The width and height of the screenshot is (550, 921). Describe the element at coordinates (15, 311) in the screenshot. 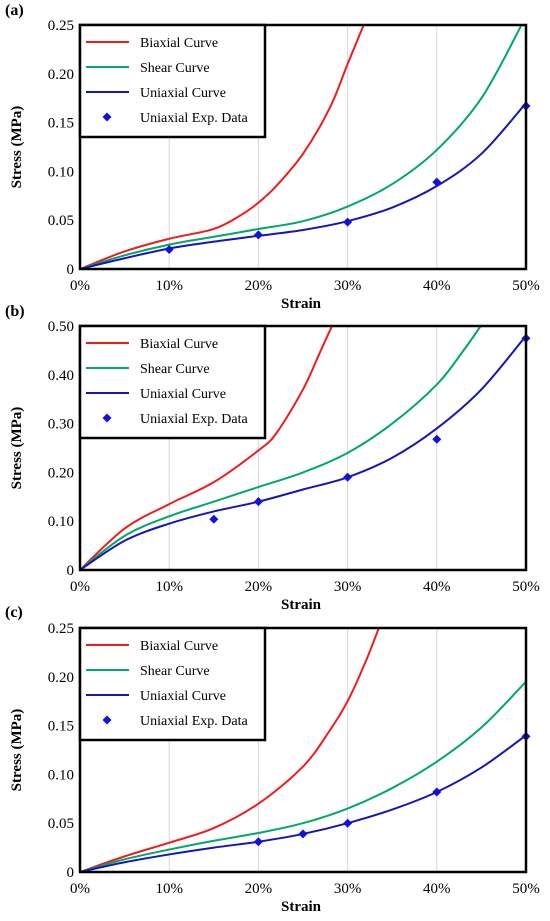

I see `panel-label: (b)` at that location.